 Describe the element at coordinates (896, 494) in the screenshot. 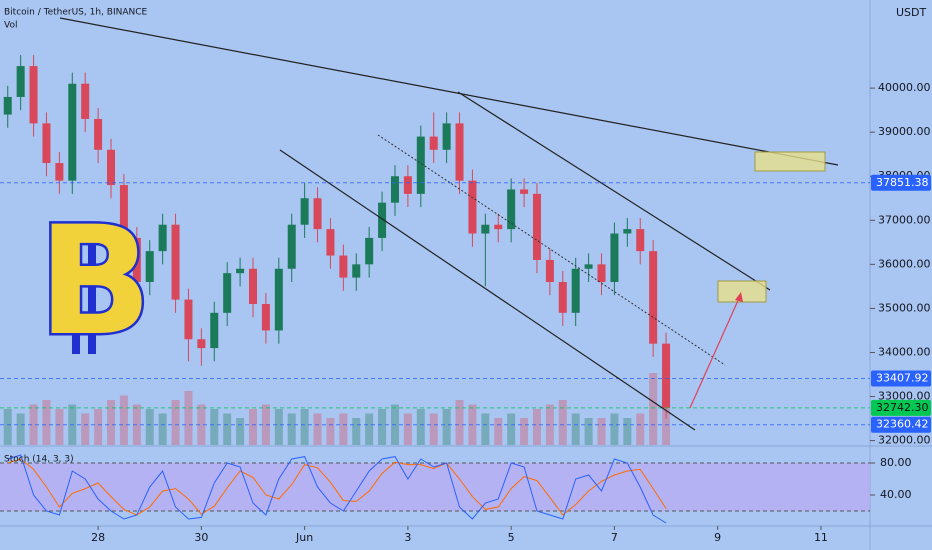

I see `stoch-tick-label: 40.00` at that location.